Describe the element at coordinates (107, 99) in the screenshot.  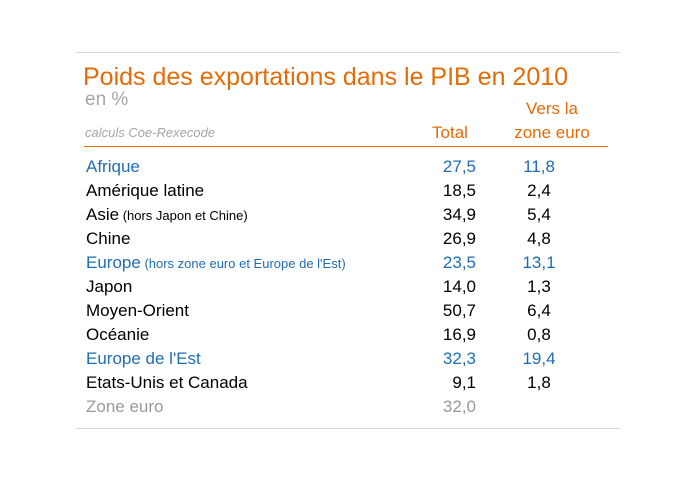
I see `table-subtitle: en %` at that location.